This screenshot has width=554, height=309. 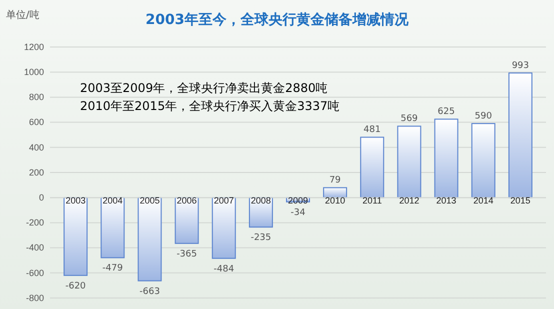 What do you see at coordinates (335, 181) in the screenshot?
I see `data-label: 79` at bounding box center [335, 181].